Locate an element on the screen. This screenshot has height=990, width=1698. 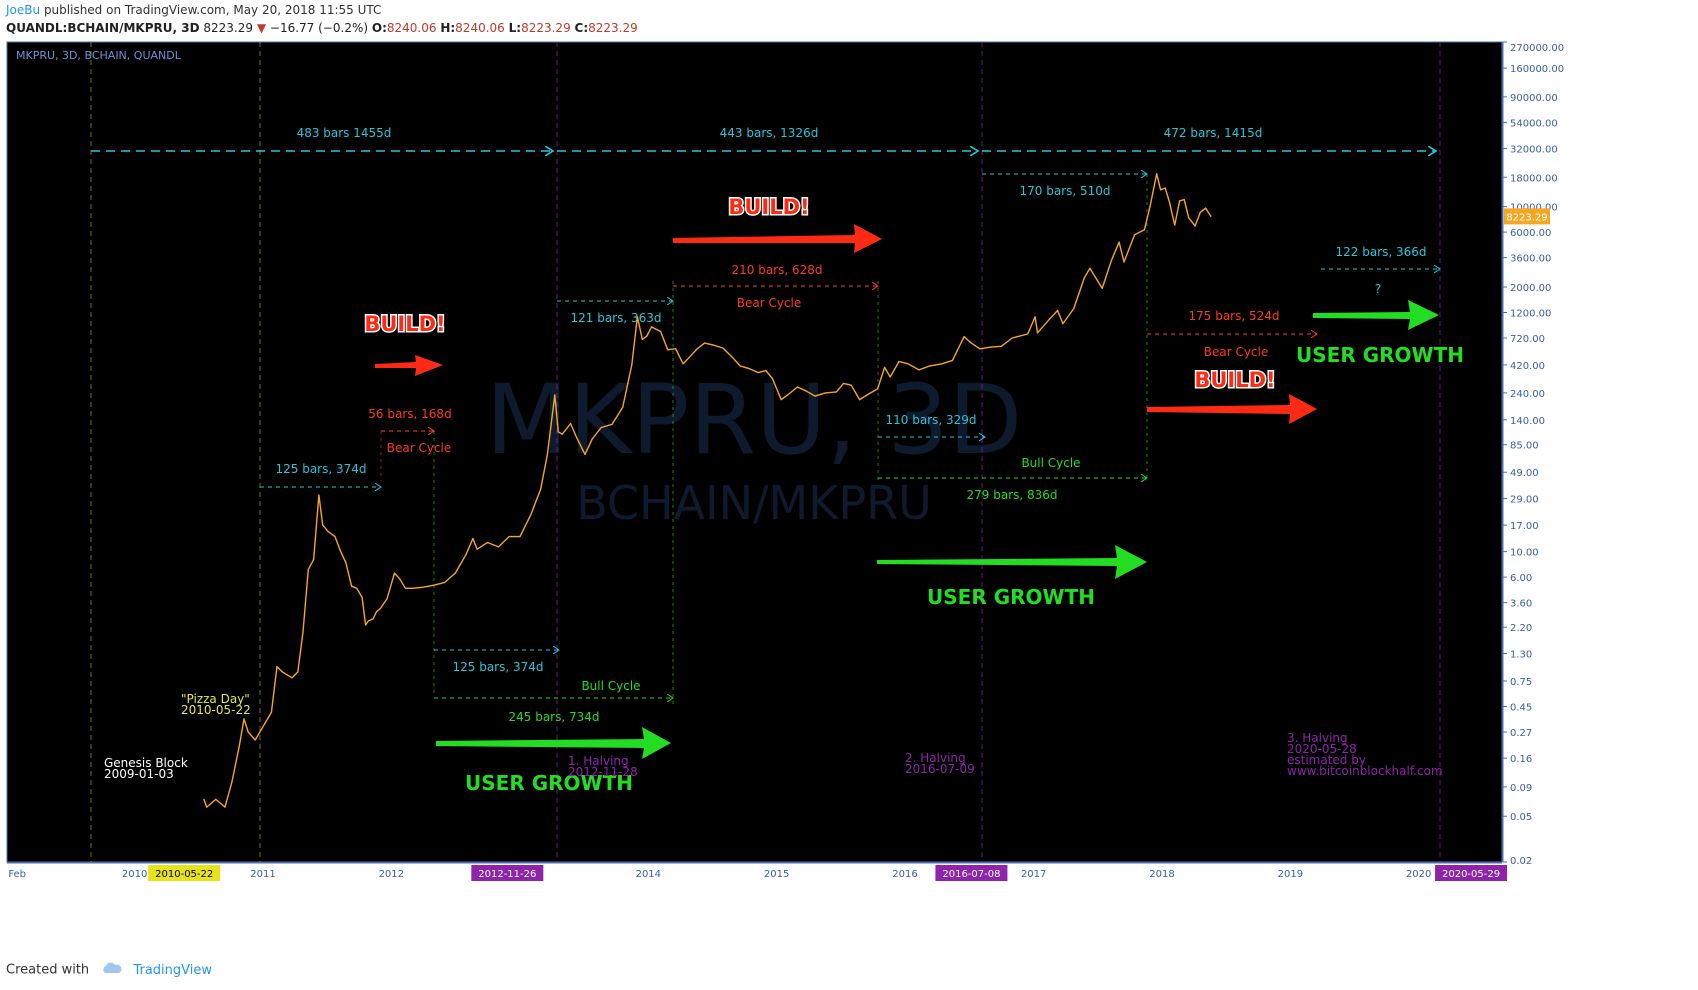
label-121bars: 121 bars, 363d is located at coordinates (615, 318).